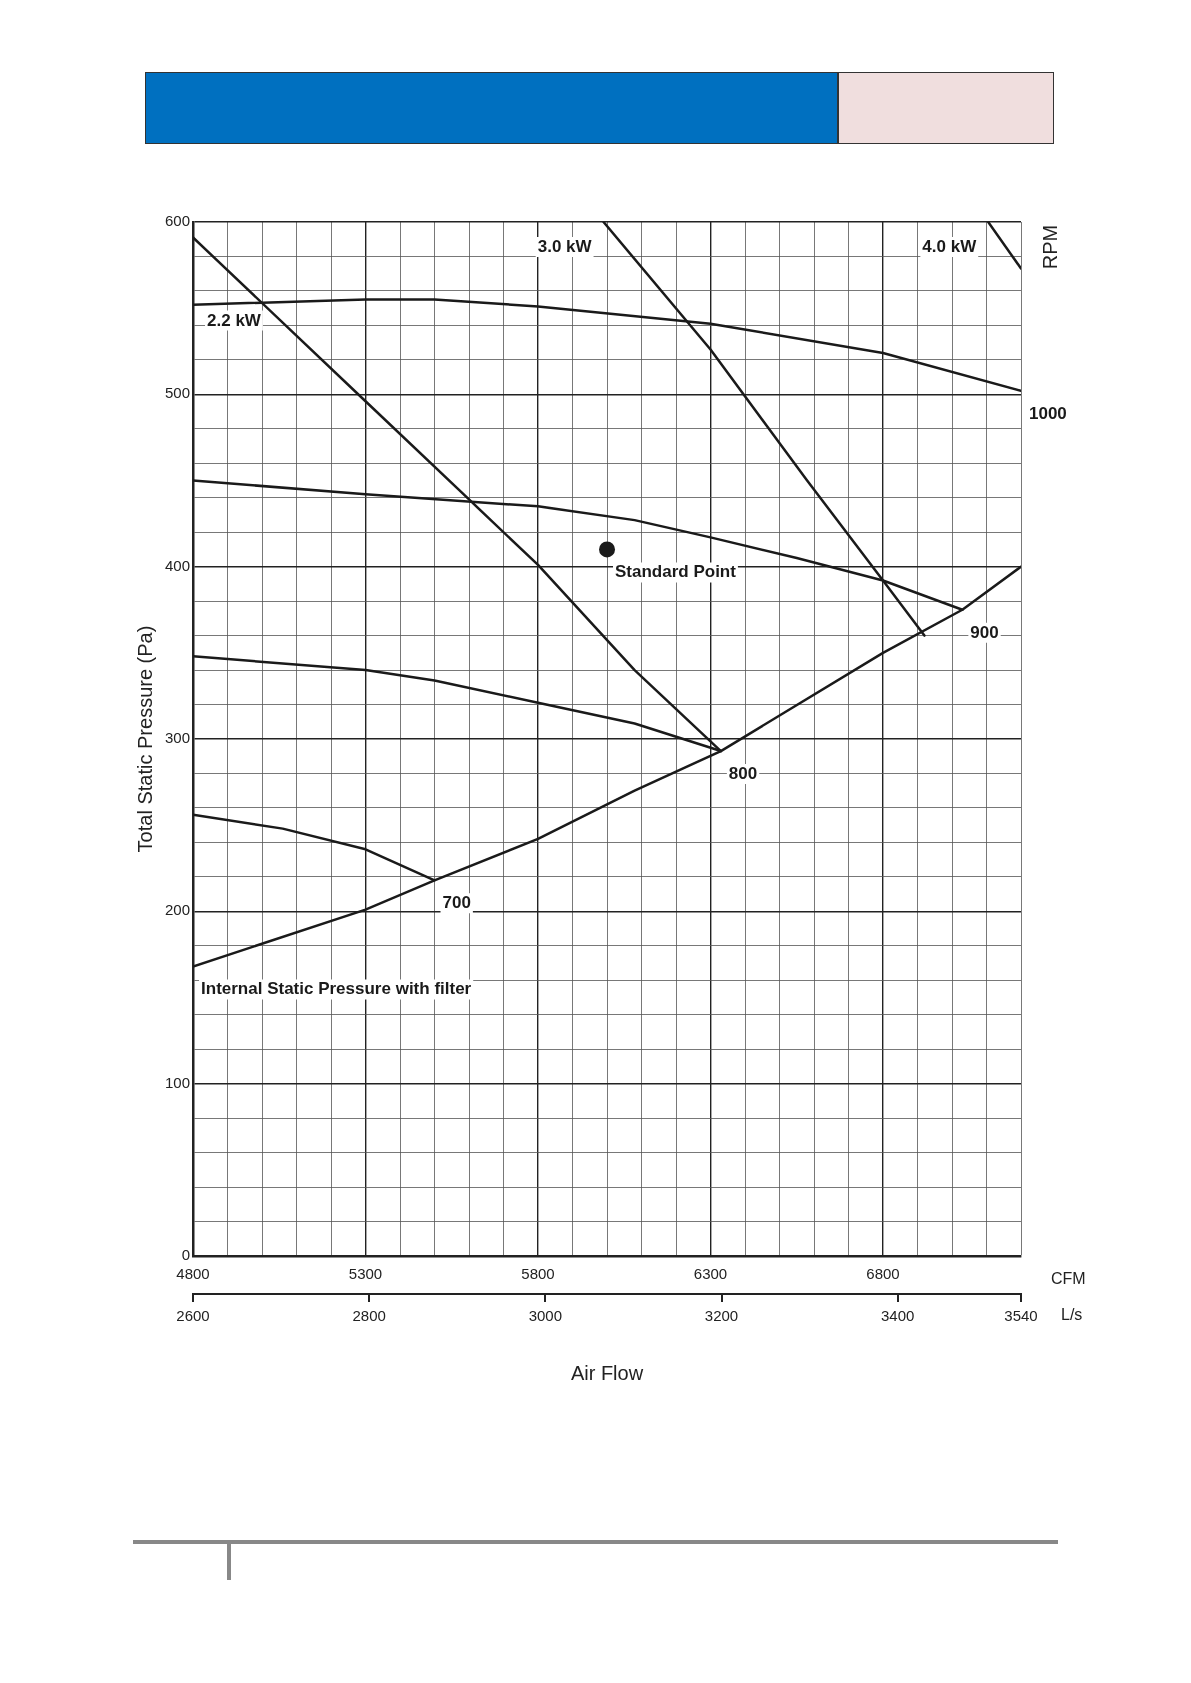 This screenshot has height=1683, width=1191. I want to click on x2-tick-label: 3200, so click(721, 1316).